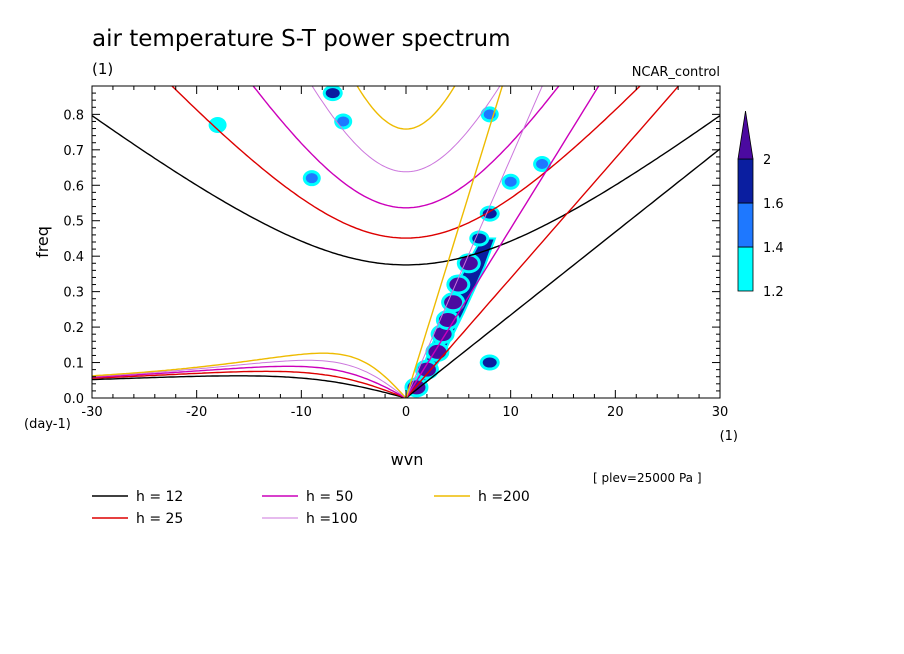 The width and height of the screenshot is (904, 654). I want to click on x-tick-label: -10, so click(301, 412).